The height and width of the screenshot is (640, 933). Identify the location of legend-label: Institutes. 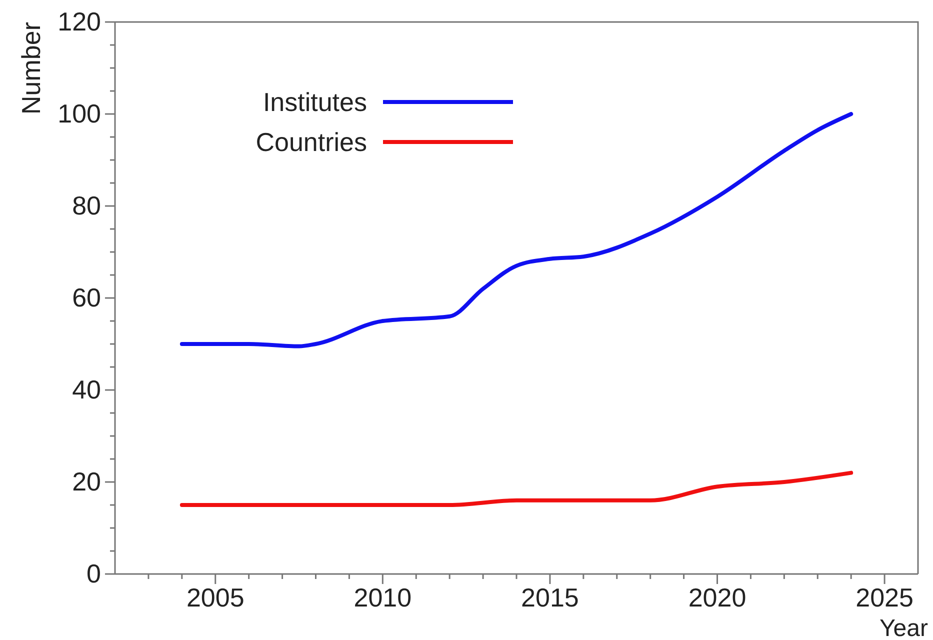
(314, 102).